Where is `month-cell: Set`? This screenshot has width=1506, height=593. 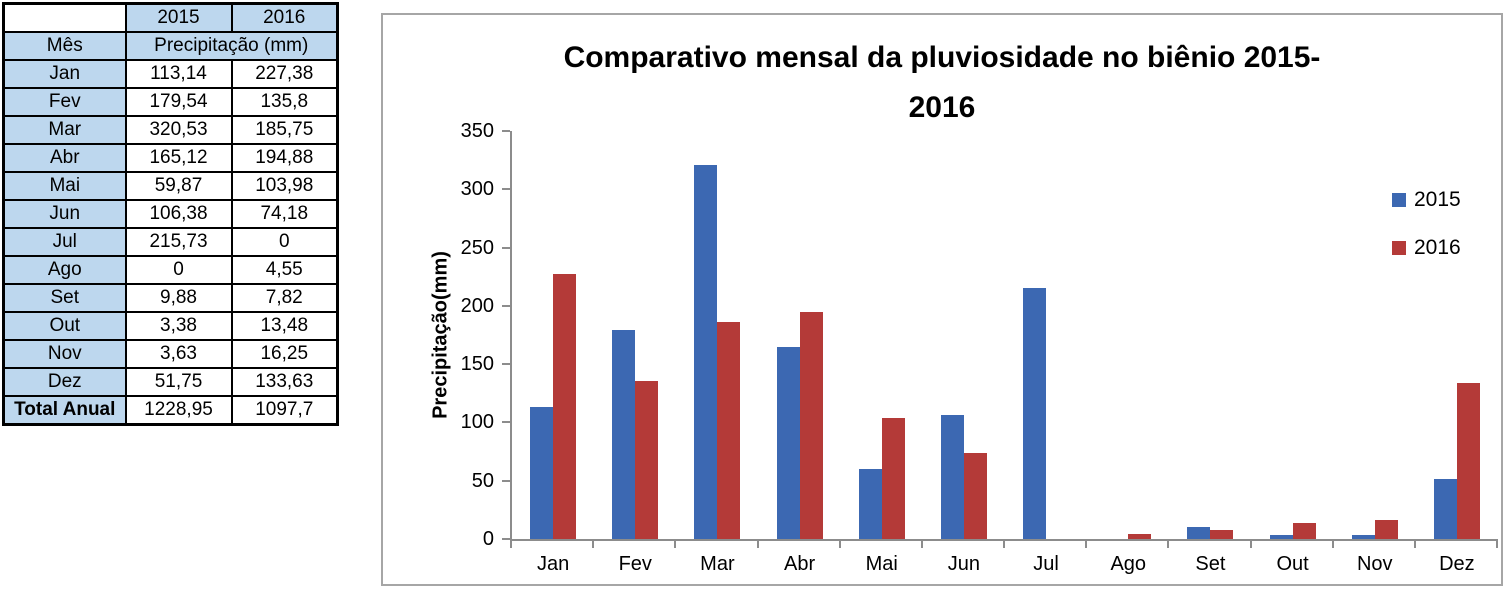 month-cell: Set is located at coordinates (64, 298).